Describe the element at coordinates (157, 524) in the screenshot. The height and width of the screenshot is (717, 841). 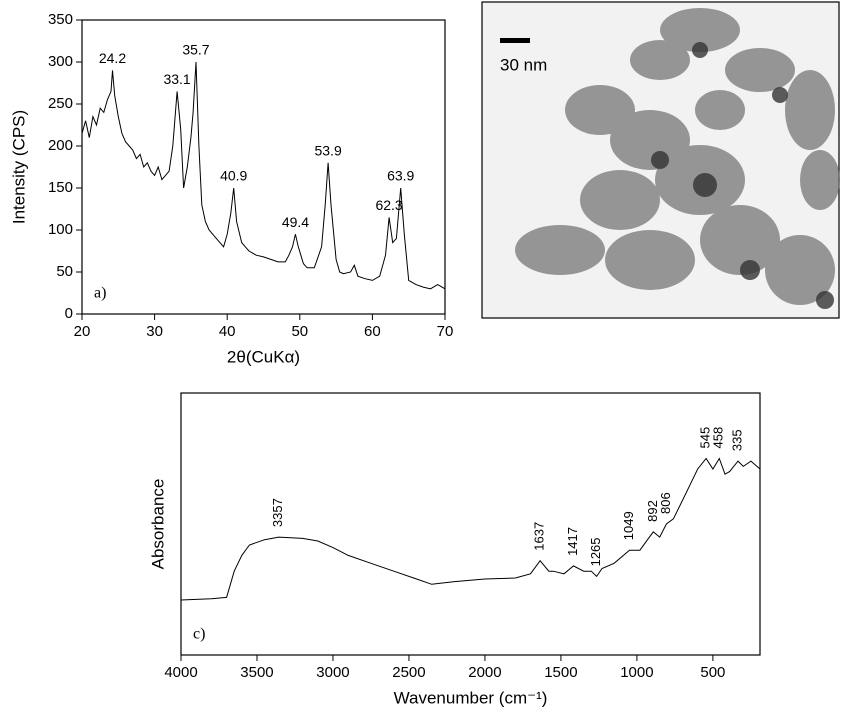
I see `y-axis-label: Absorbance` at that location.